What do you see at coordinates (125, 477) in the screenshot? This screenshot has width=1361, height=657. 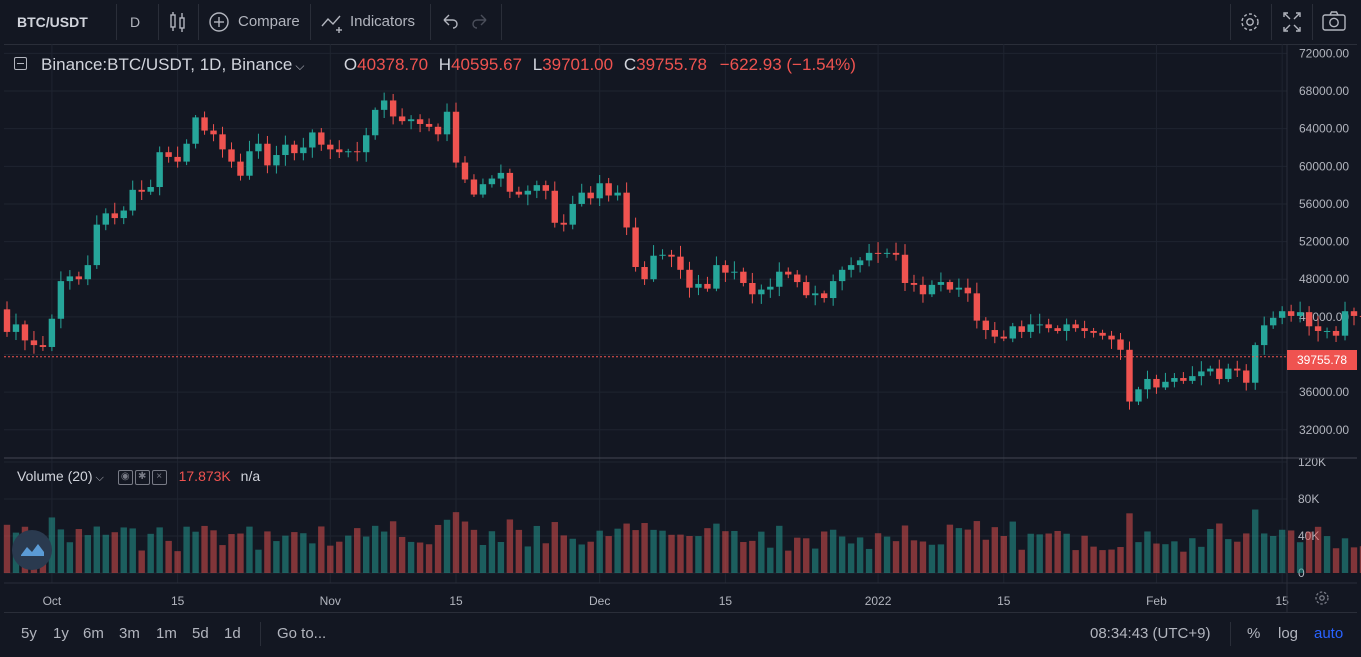 I see `eye-icon: ◉` at bounding box center [125, 477].